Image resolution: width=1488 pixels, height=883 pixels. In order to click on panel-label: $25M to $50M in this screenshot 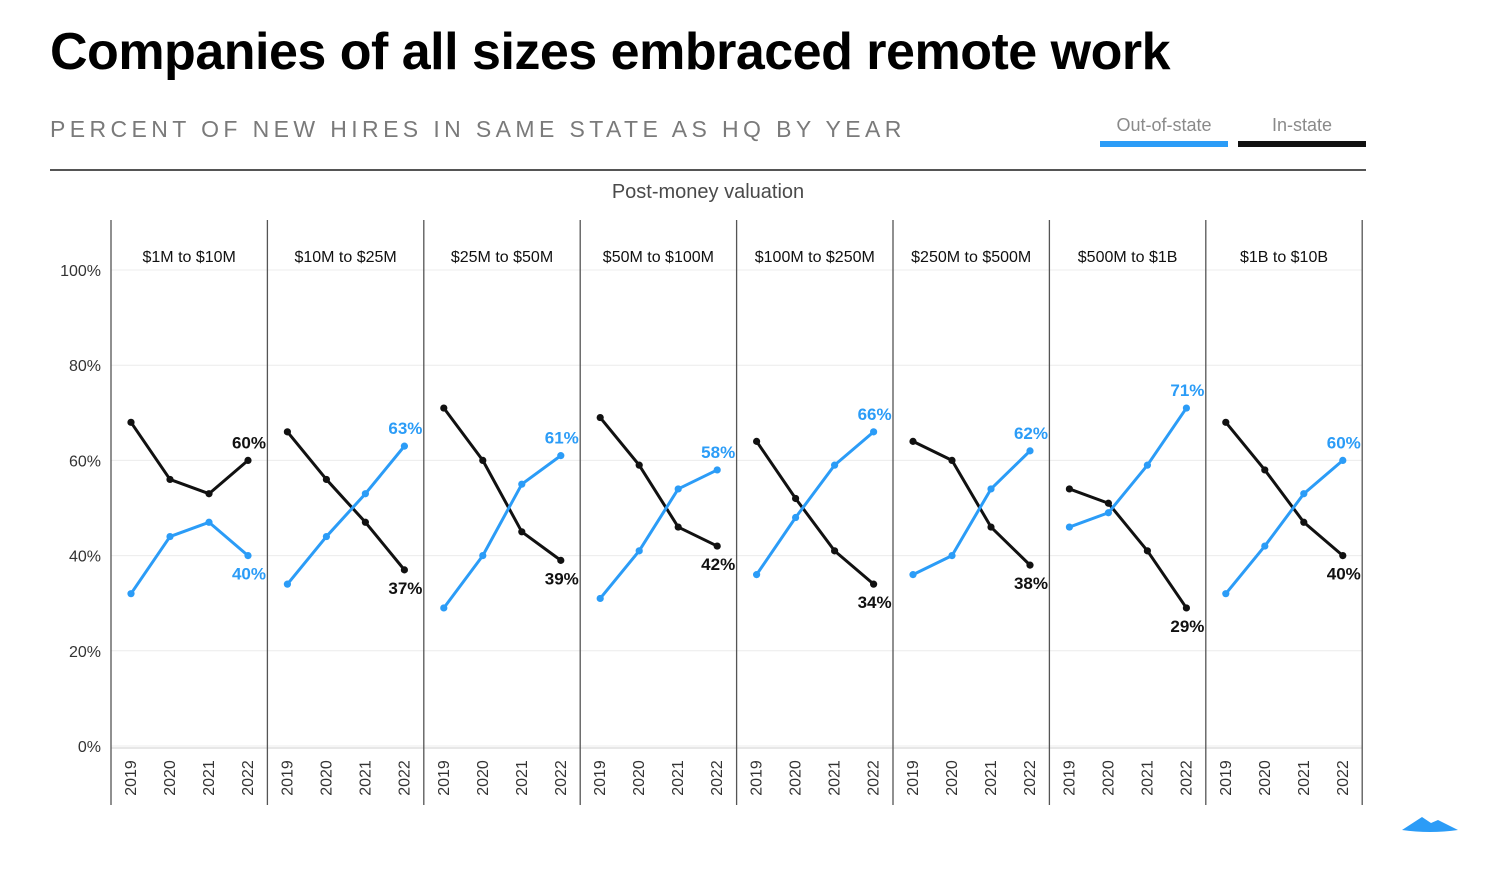, I will do `click(502, 257)`.